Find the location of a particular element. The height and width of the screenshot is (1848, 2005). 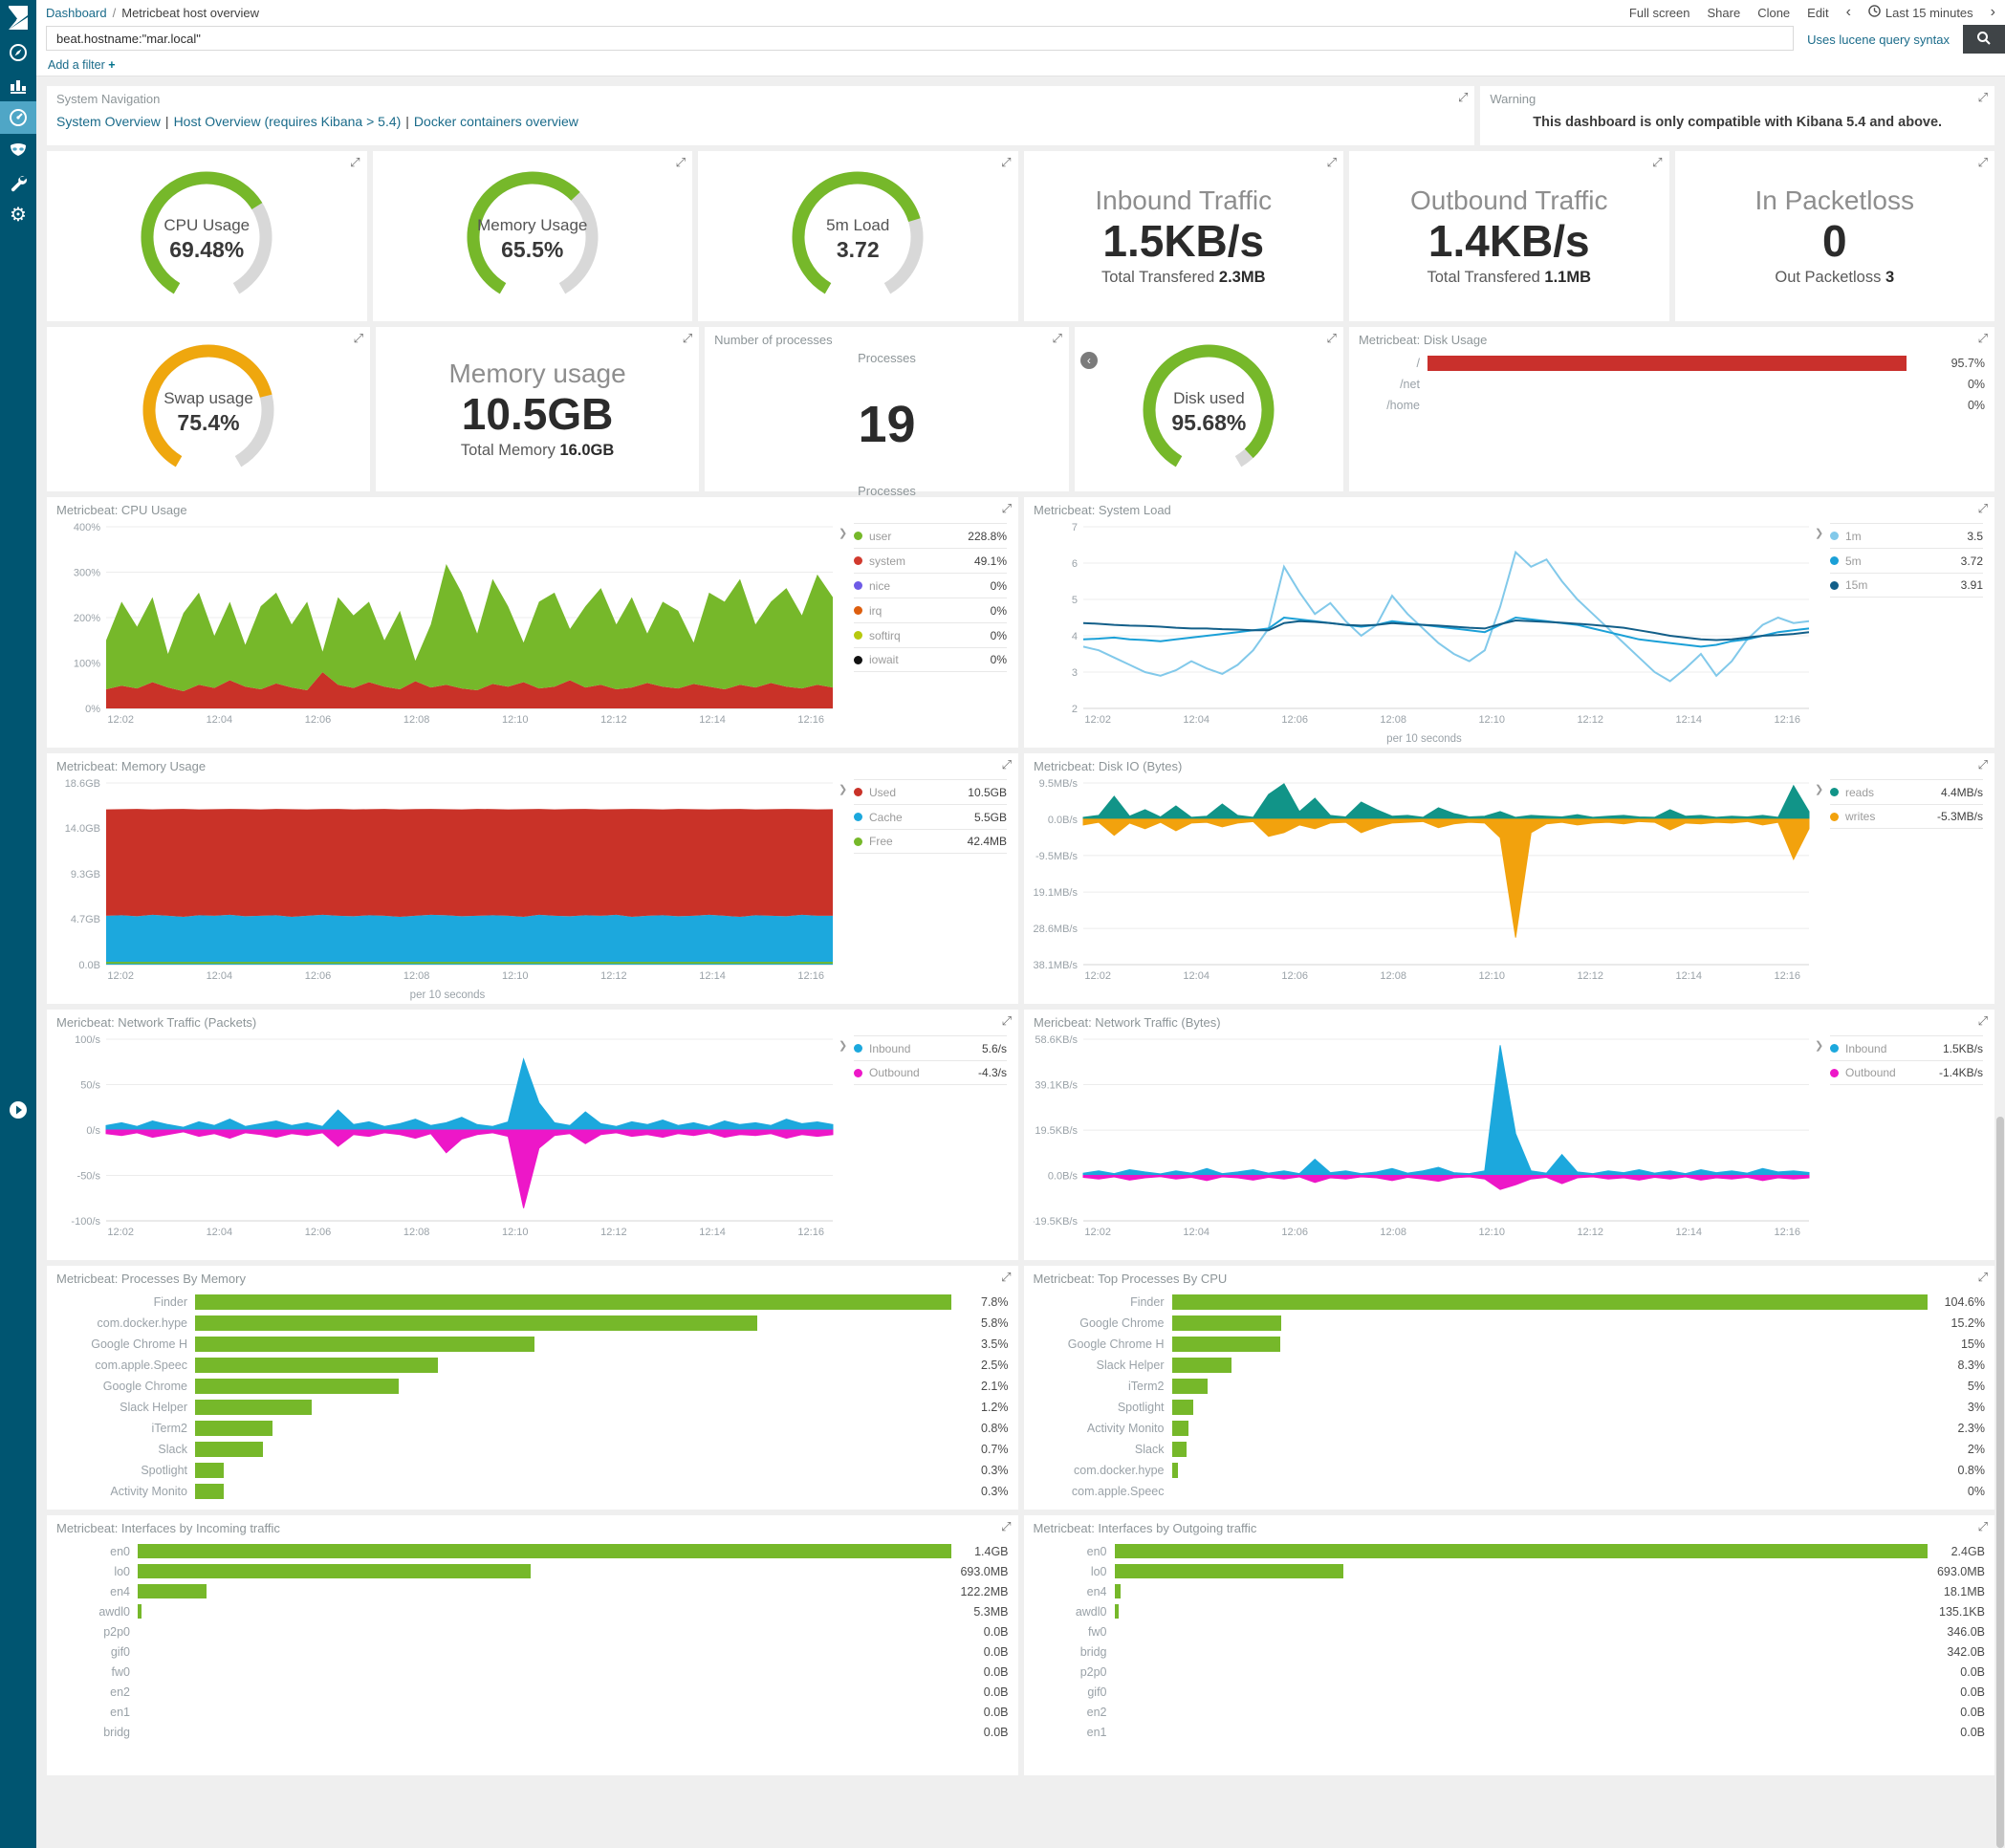

legend-item: Outbound -1.4KB/s is located at coordinates (1906, 1072).